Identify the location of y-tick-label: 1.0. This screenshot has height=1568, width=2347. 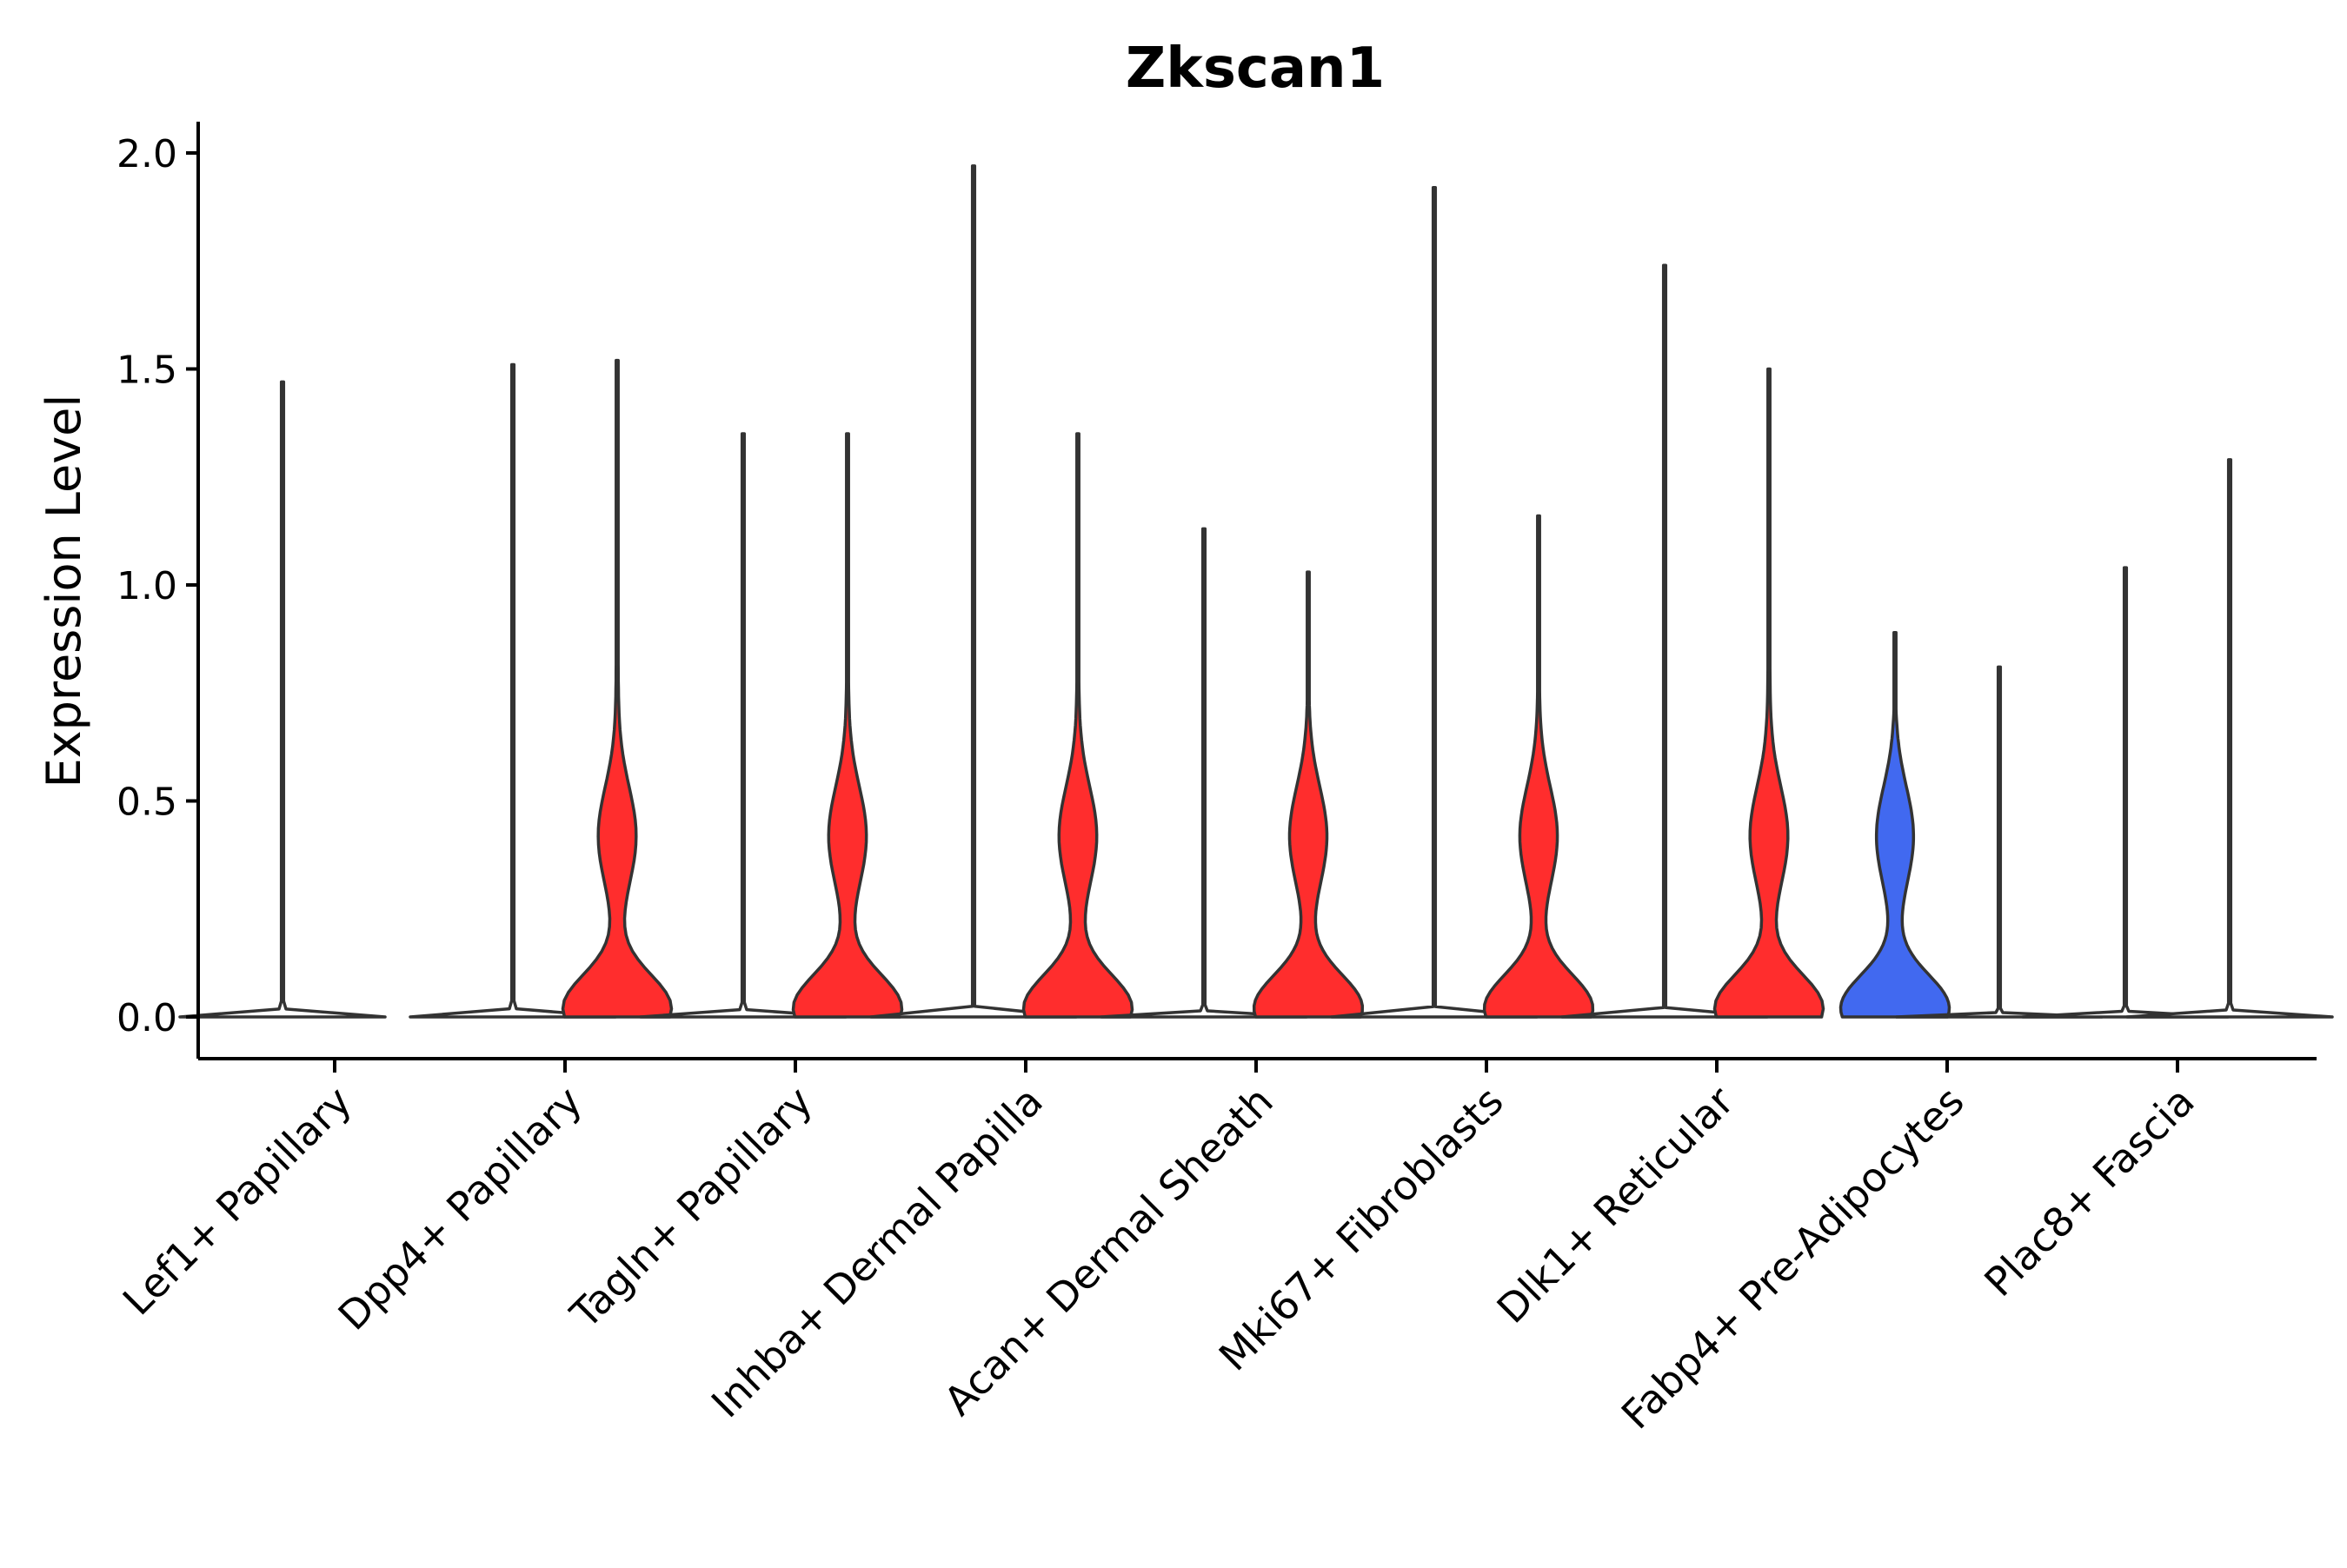
(146, 586).